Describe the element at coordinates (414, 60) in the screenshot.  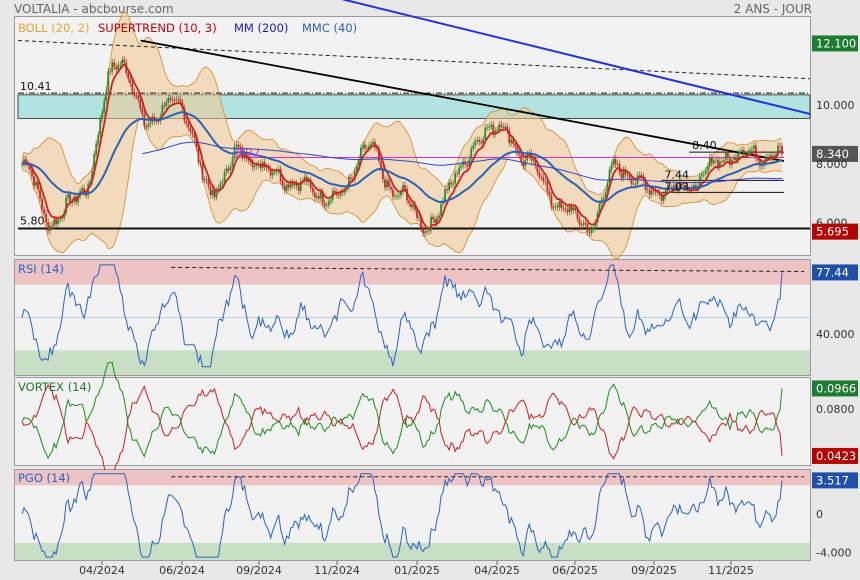
I see `long-trend-dashed` at that location.